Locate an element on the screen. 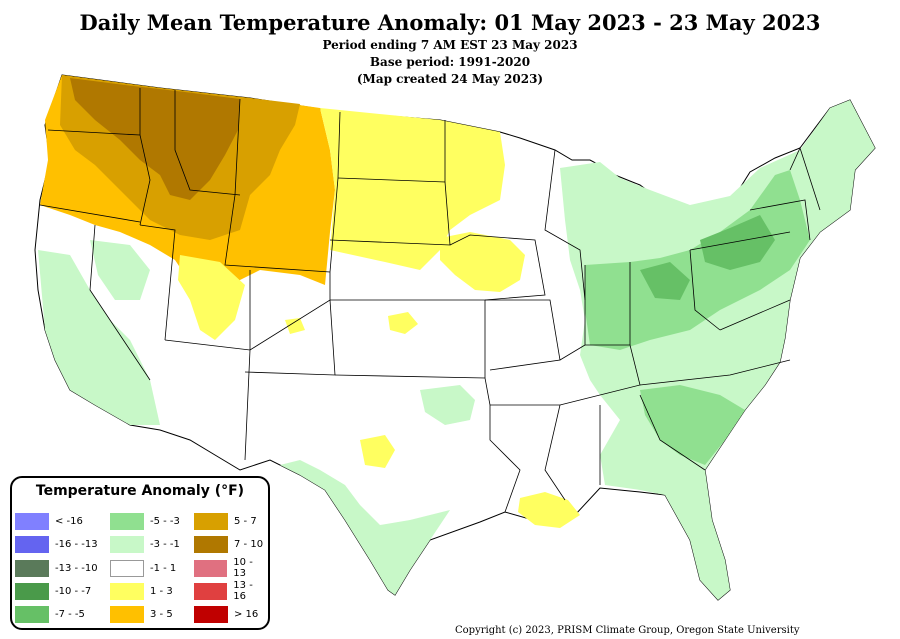 This screenshot has width=900, height=639. anomaly-1-3-kansas is located at coordinates (403, 323).